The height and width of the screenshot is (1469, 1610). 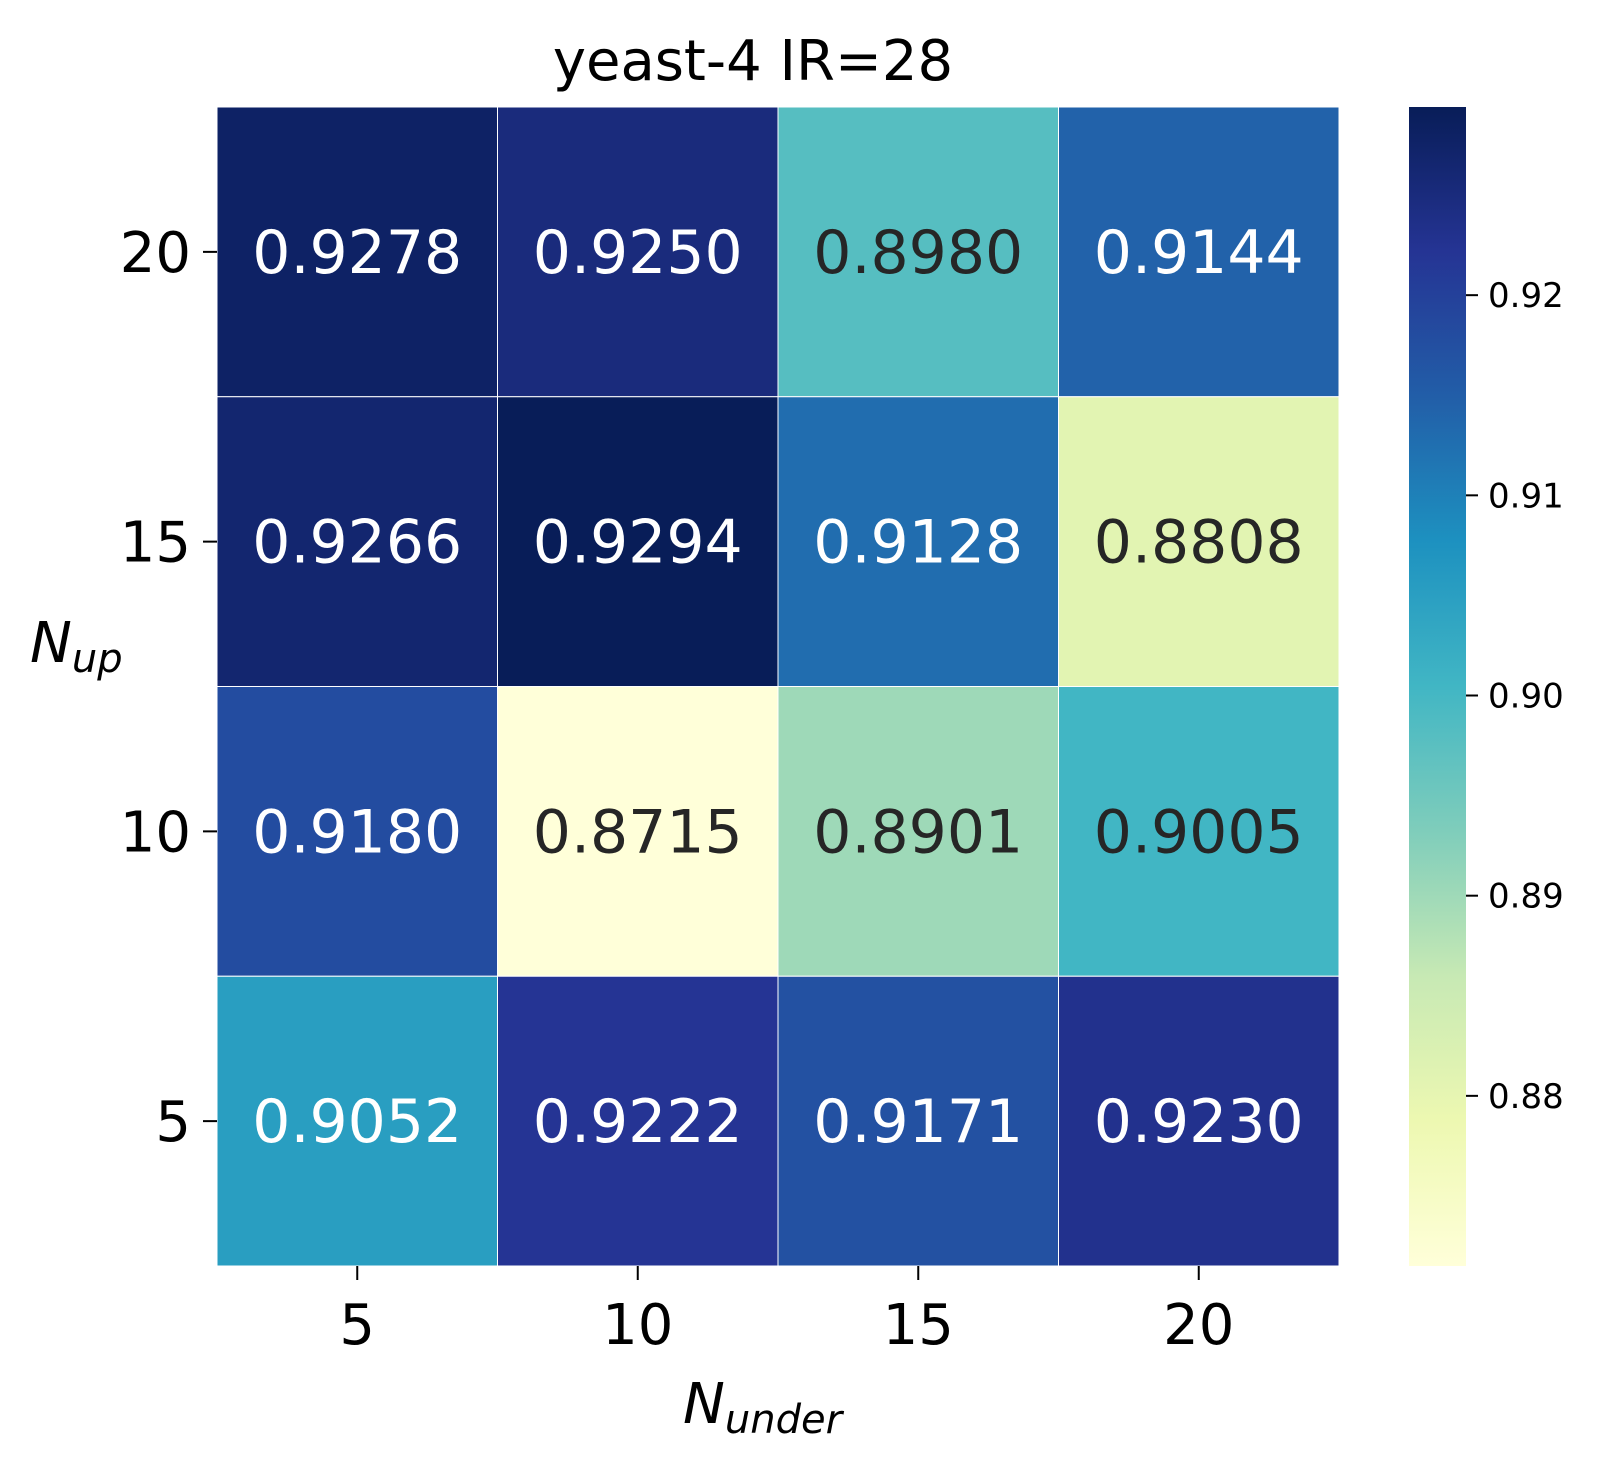 What do you see at coordinates (155, 253) in the screenshot?
I see `y-tick-label: 20` at bounding box center [155, 253].